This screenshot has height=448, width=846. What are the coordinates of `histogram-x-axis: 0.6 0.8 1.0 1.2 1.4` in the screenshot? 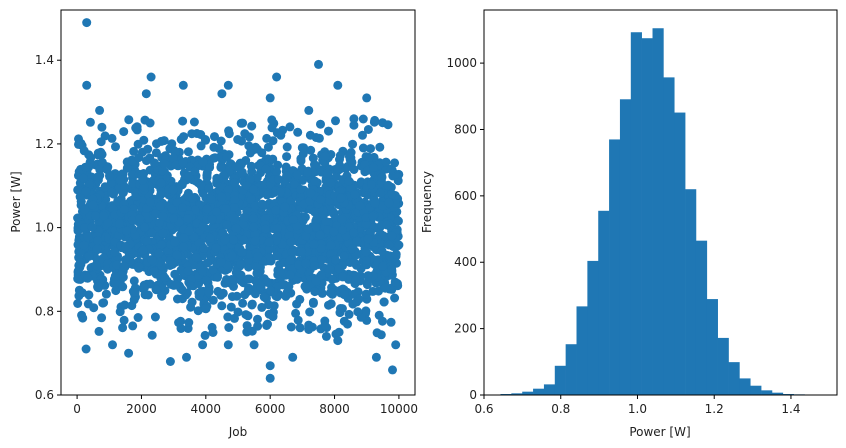 It's located at (637, 405).